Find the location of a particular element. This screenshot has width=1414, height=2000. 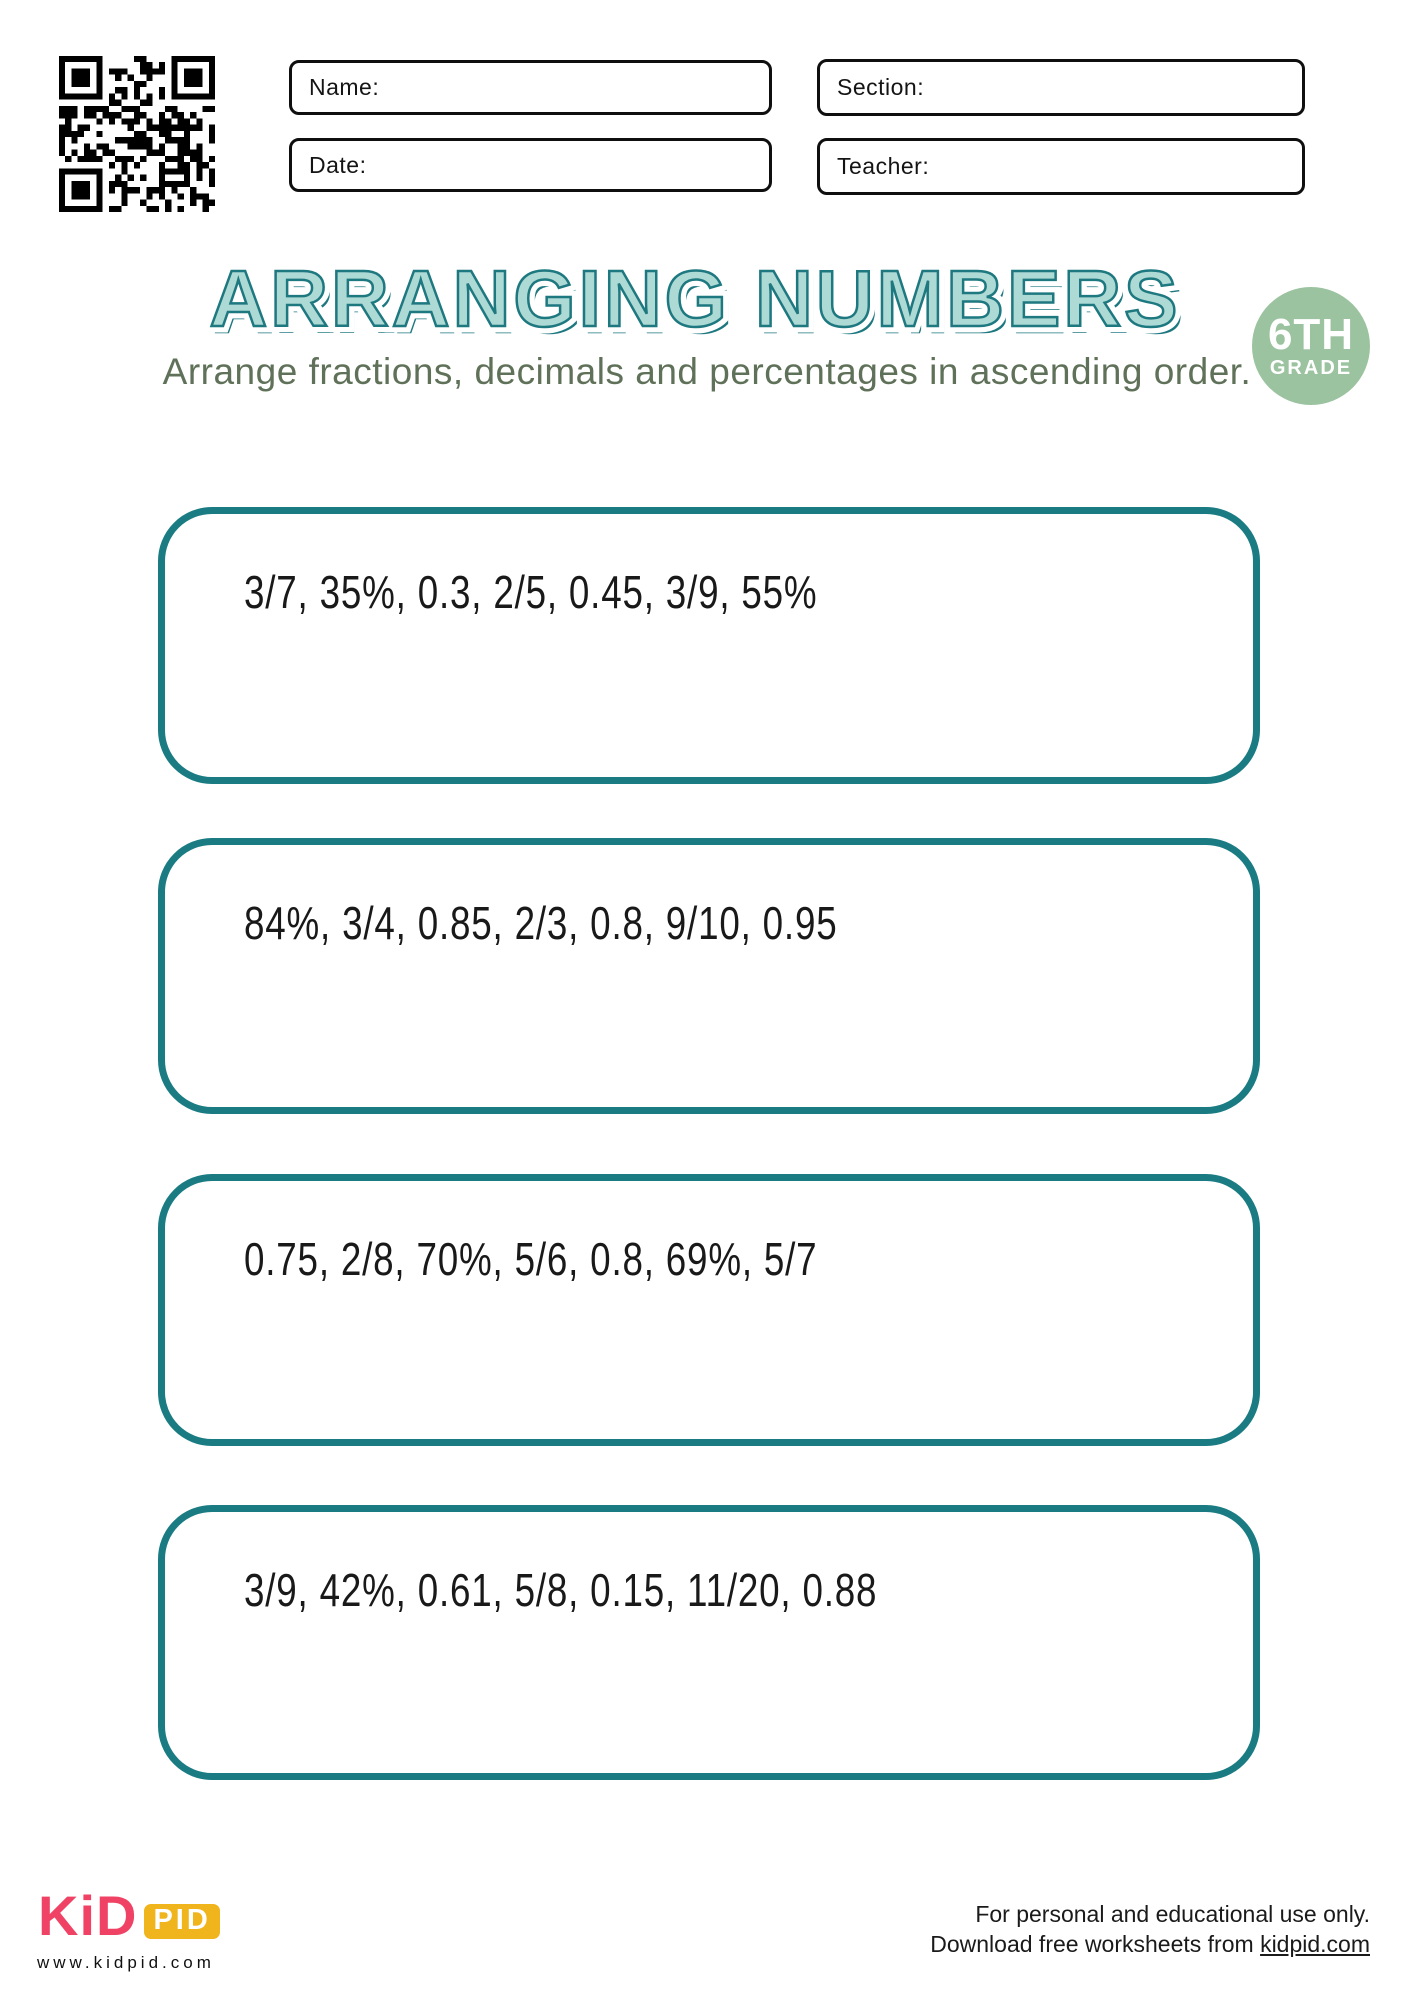

section-field: Section: is located at coordinates (1061, 87).